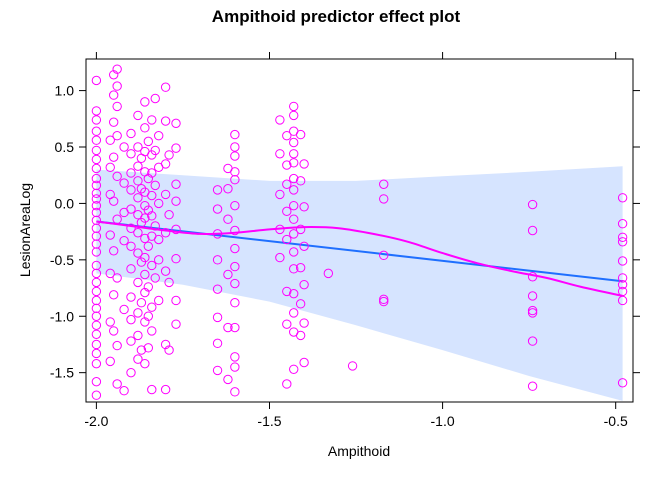 This screenshot has height=480, width=672. I want to click on y-tick-label: 1.0, so click(65, 91).